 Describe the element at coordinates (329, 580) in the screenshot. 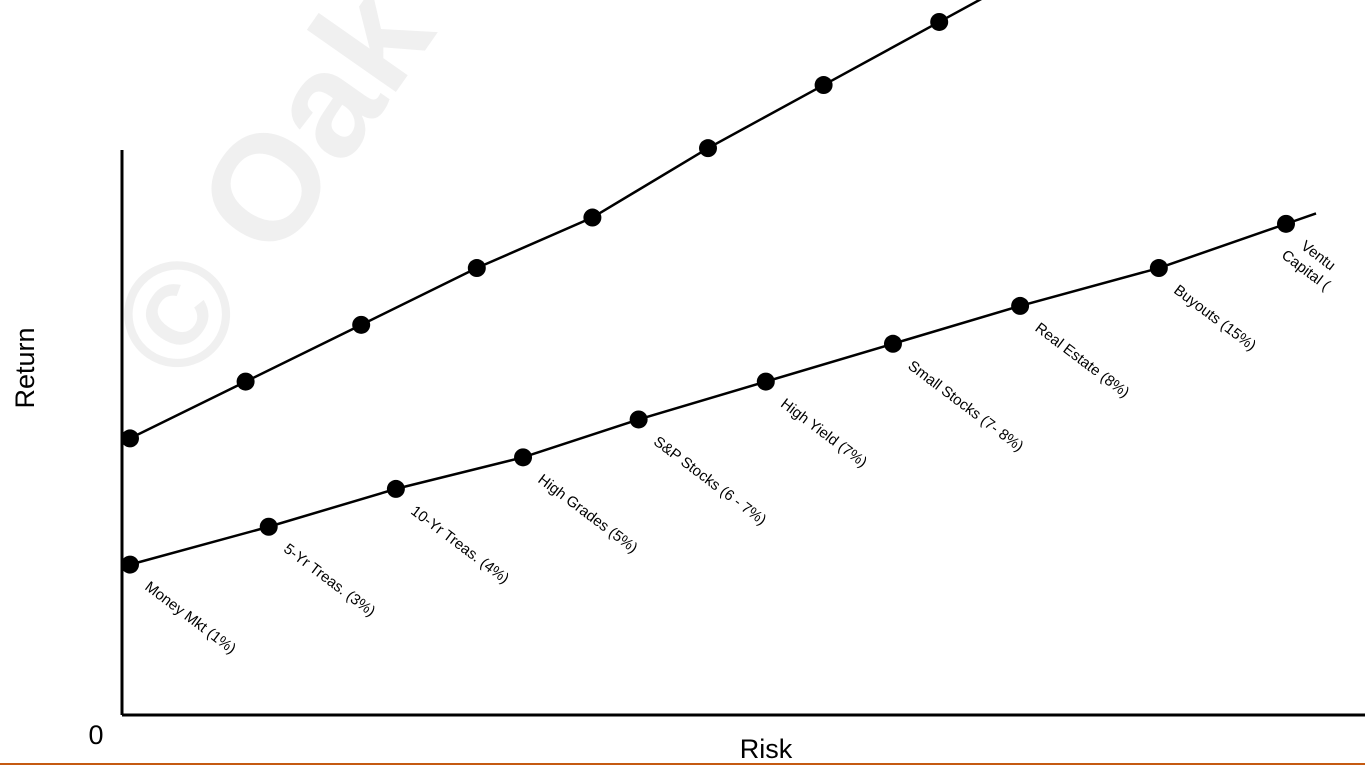

I see `point-label: 5-Yr Treas. (3%)` at that location.